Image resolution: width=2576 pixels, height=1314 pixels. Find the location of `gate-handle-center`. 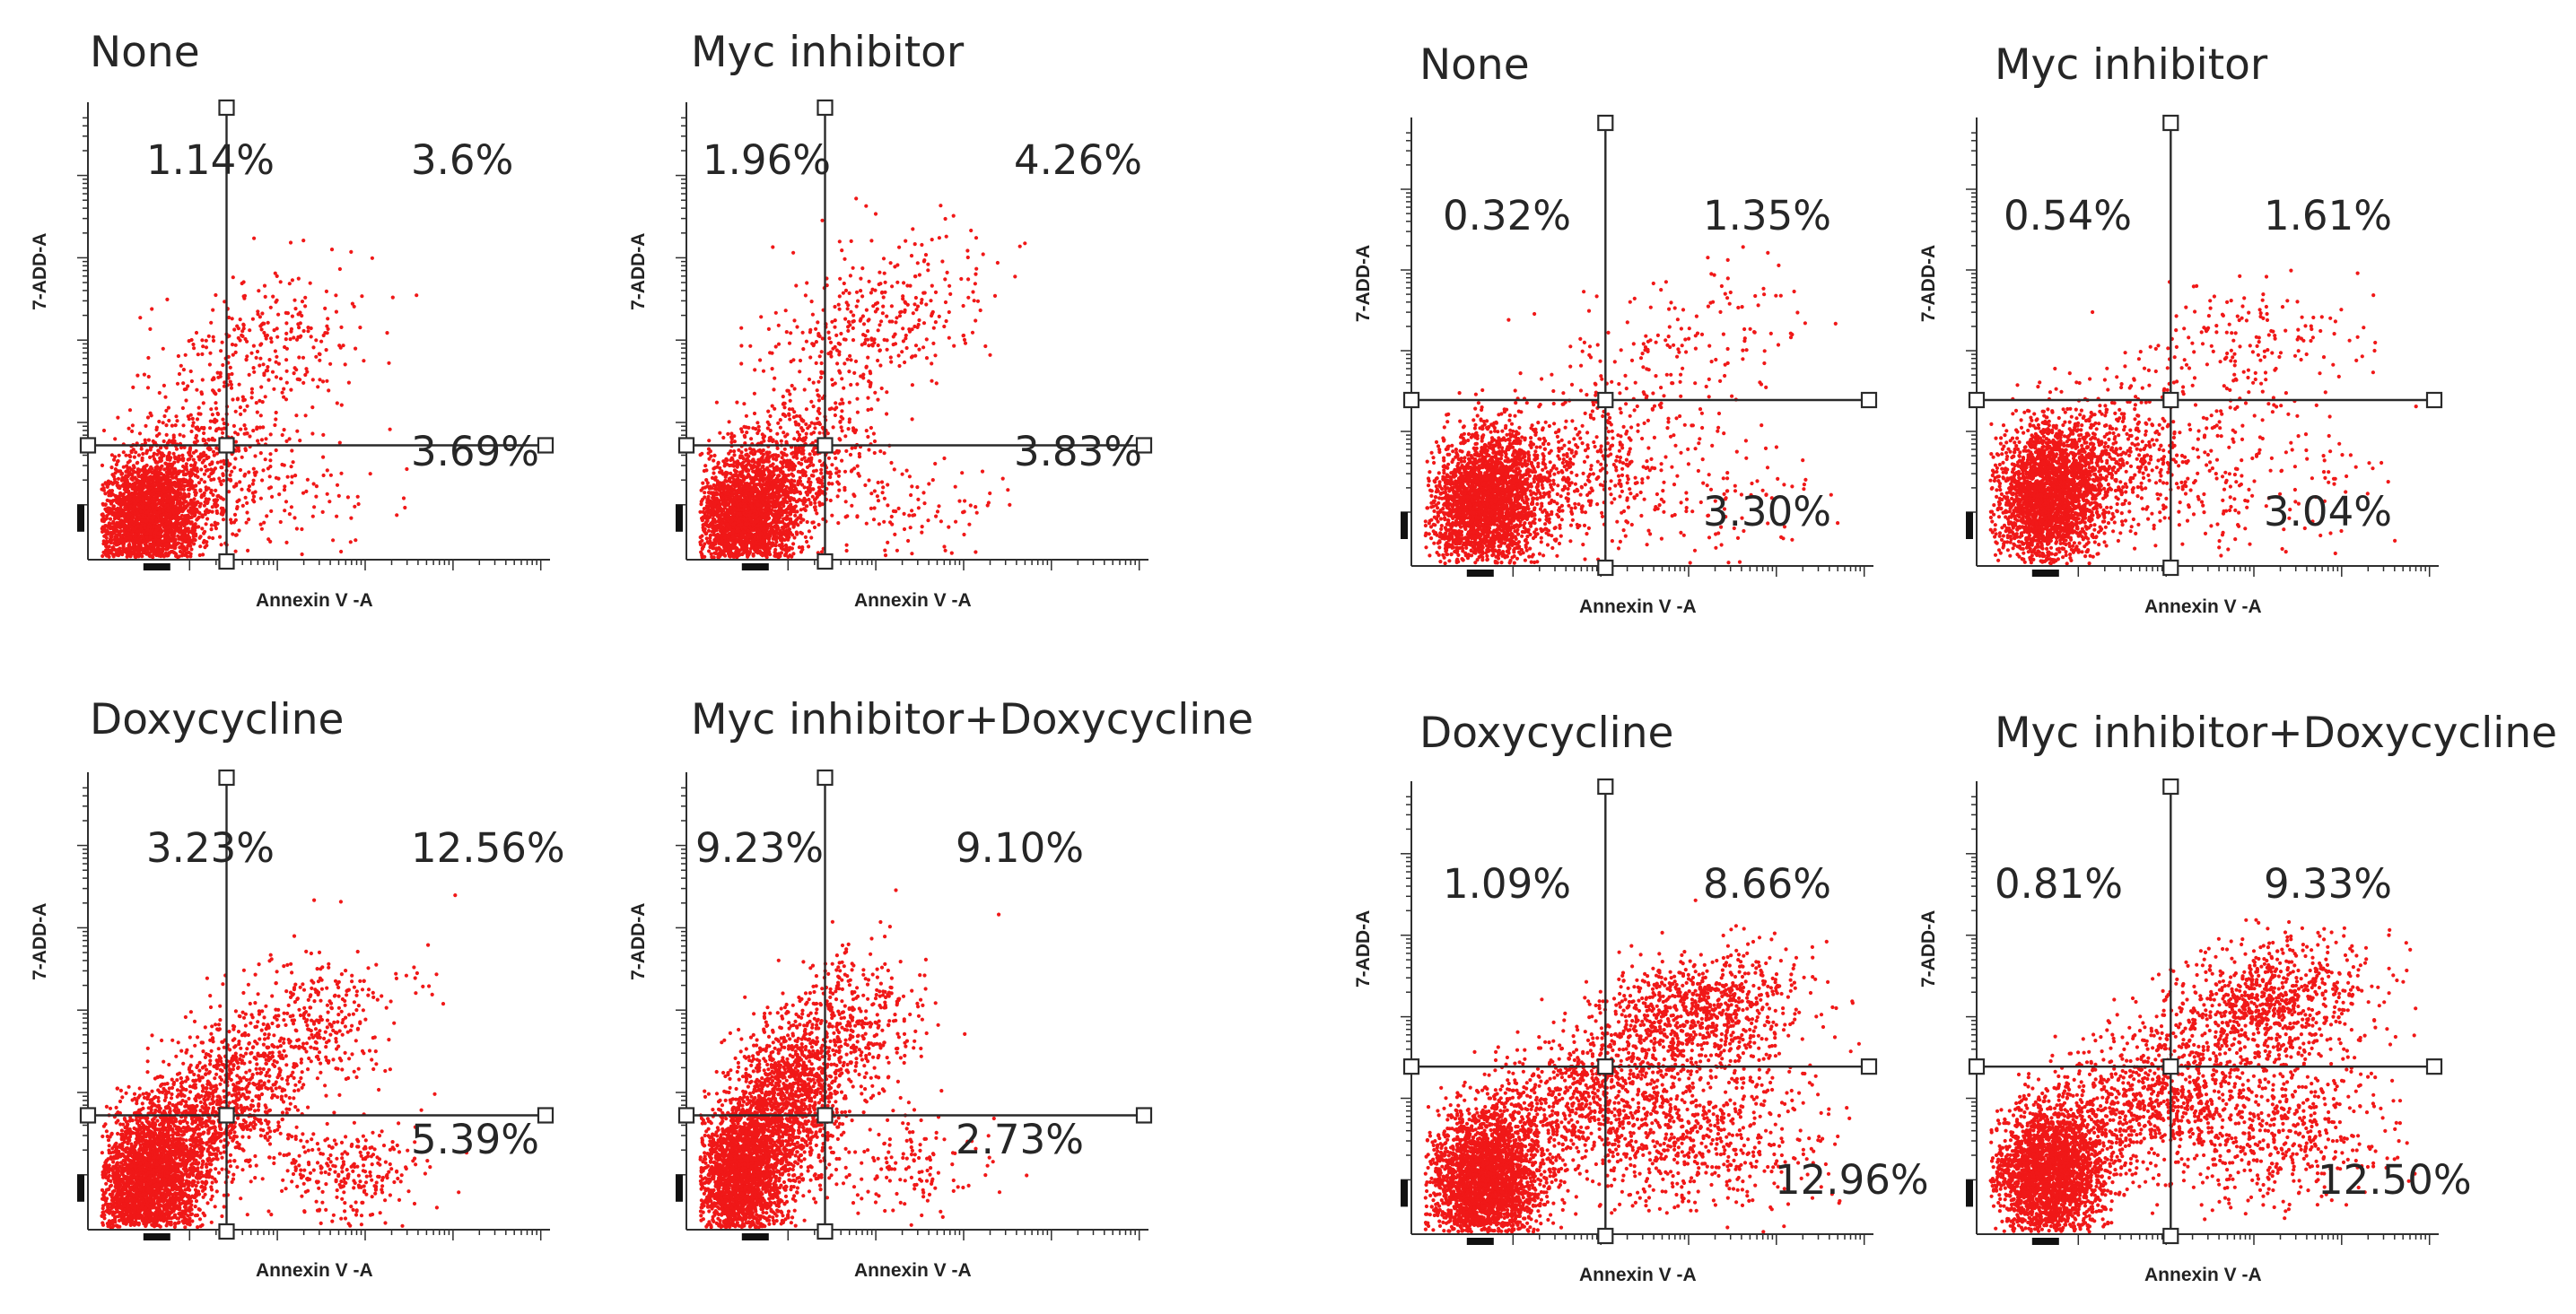

gate-handle-center is located at coordinates (226, 445).